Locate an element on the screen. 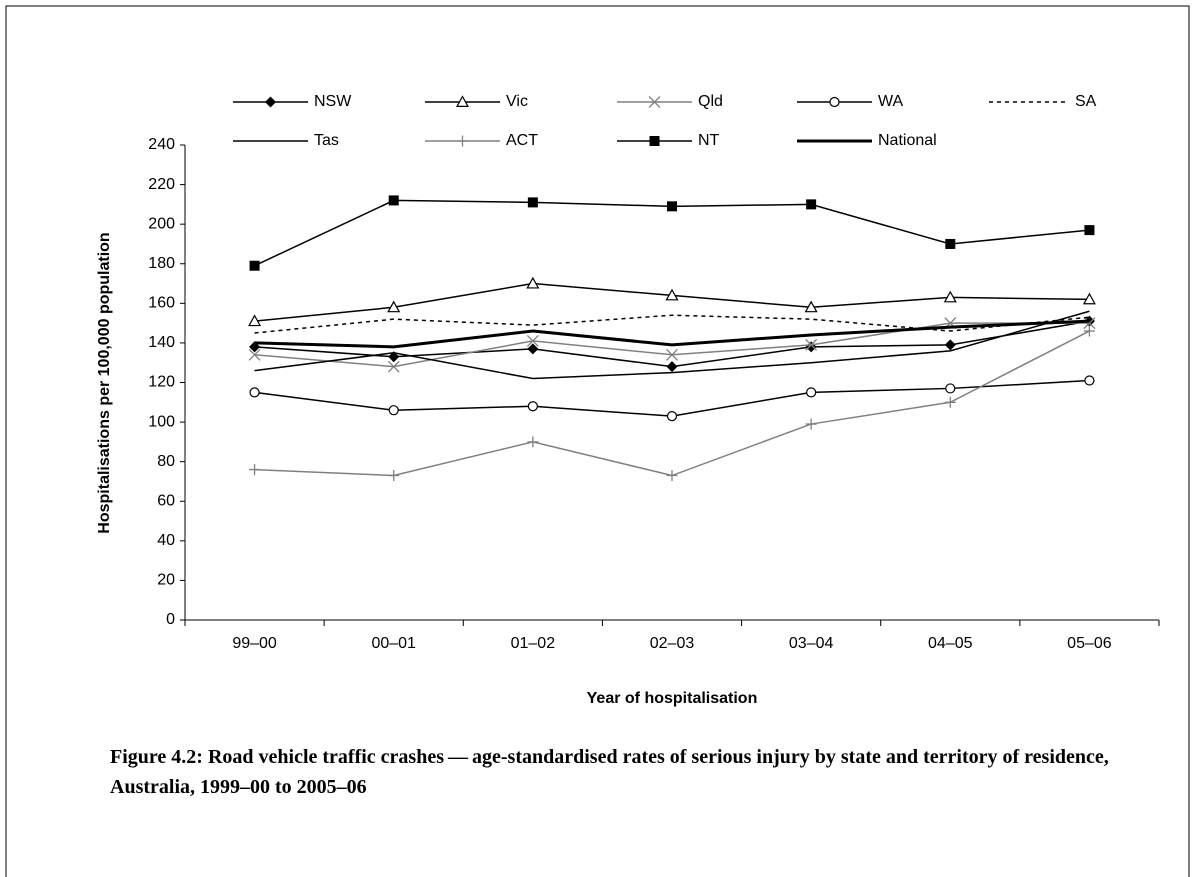  y-tick-label: 140 is located at coordinates (161, 342).